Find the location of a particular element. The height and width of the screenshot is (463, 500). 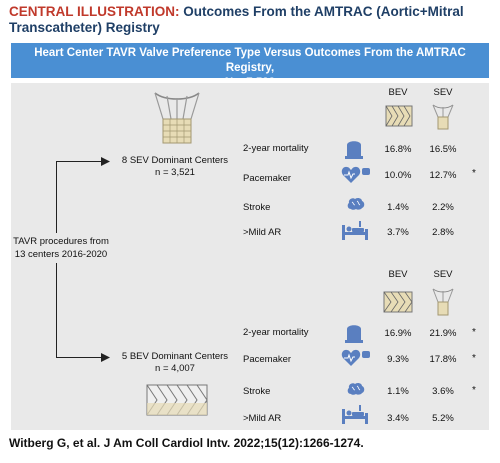

group-2-bev-thumbnail is located at coordinates (398, 302).